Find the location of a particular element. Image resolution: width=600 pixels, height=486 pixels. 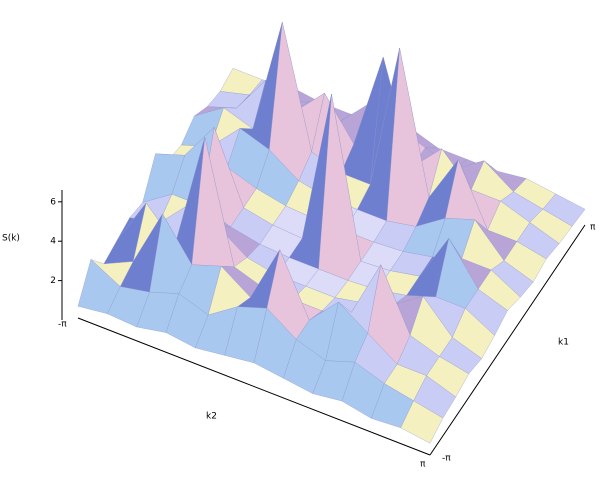

z-axis-label: S(k) is located at coordinates (11, 239).